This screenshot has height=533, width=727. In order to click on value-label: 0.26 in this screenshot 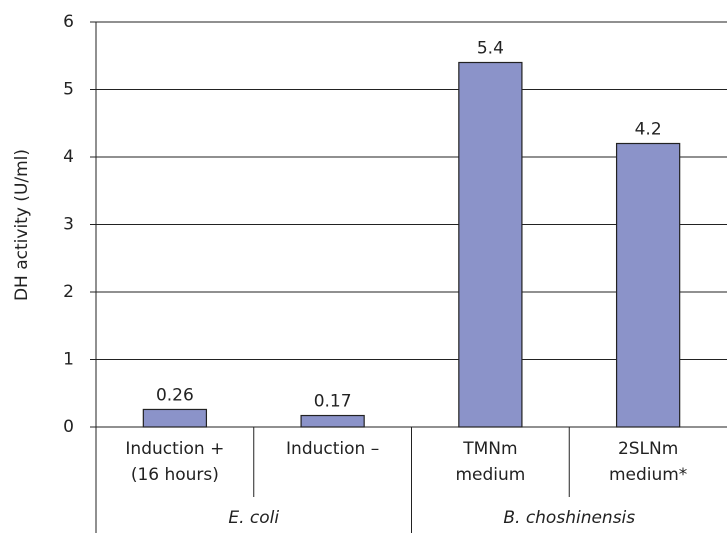, I will do `click(175, 395)`.